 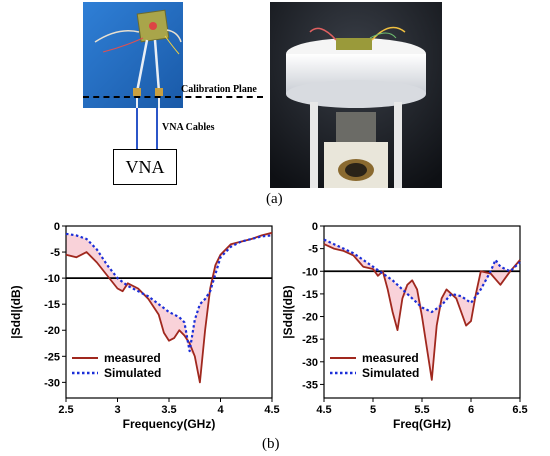 I want to click on chart-left-series-measured-line, so click(x=169, y=307).